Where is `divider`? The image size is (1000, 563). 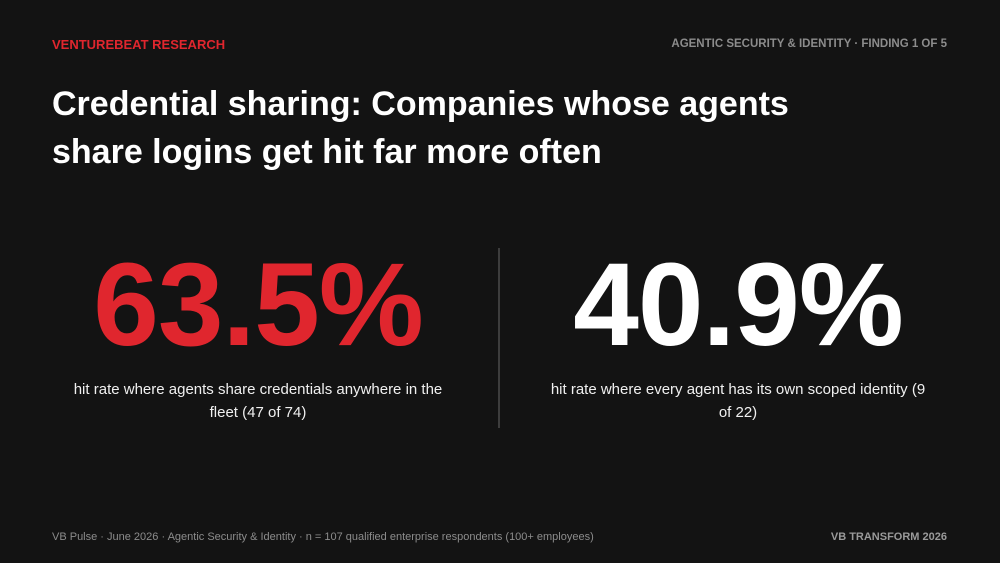 divider is located at coordinates (499, 338).